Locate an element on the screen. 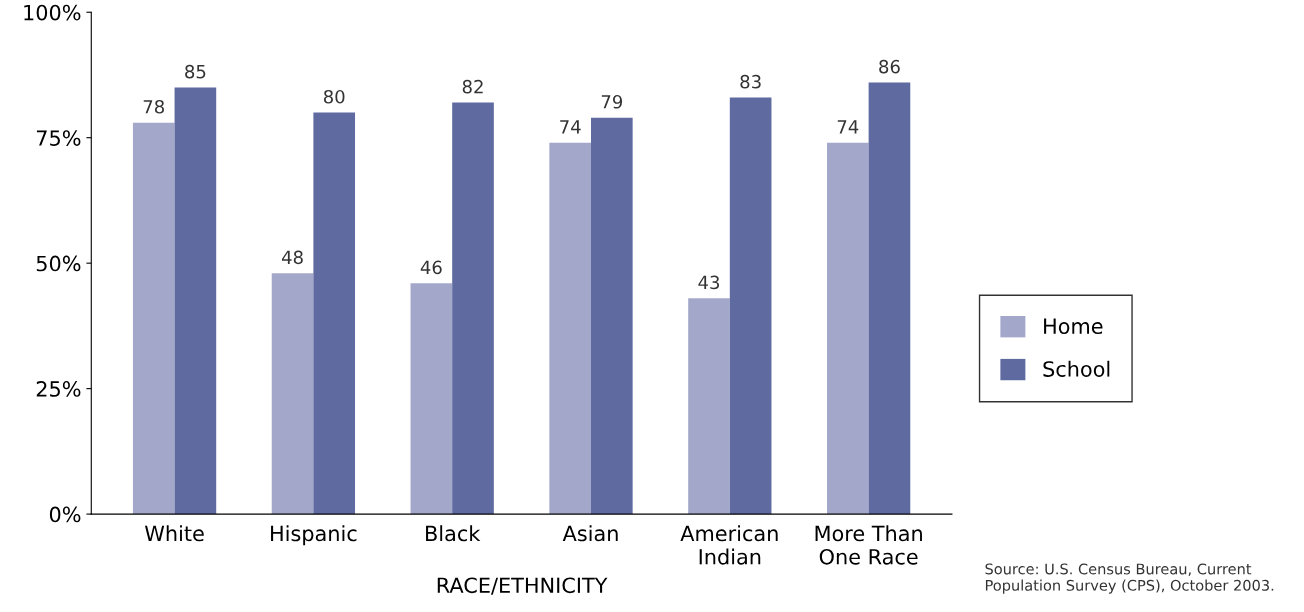 The image size is (1304, 612). x-tick-label: Hispanic is located at coordinates (314, 535).